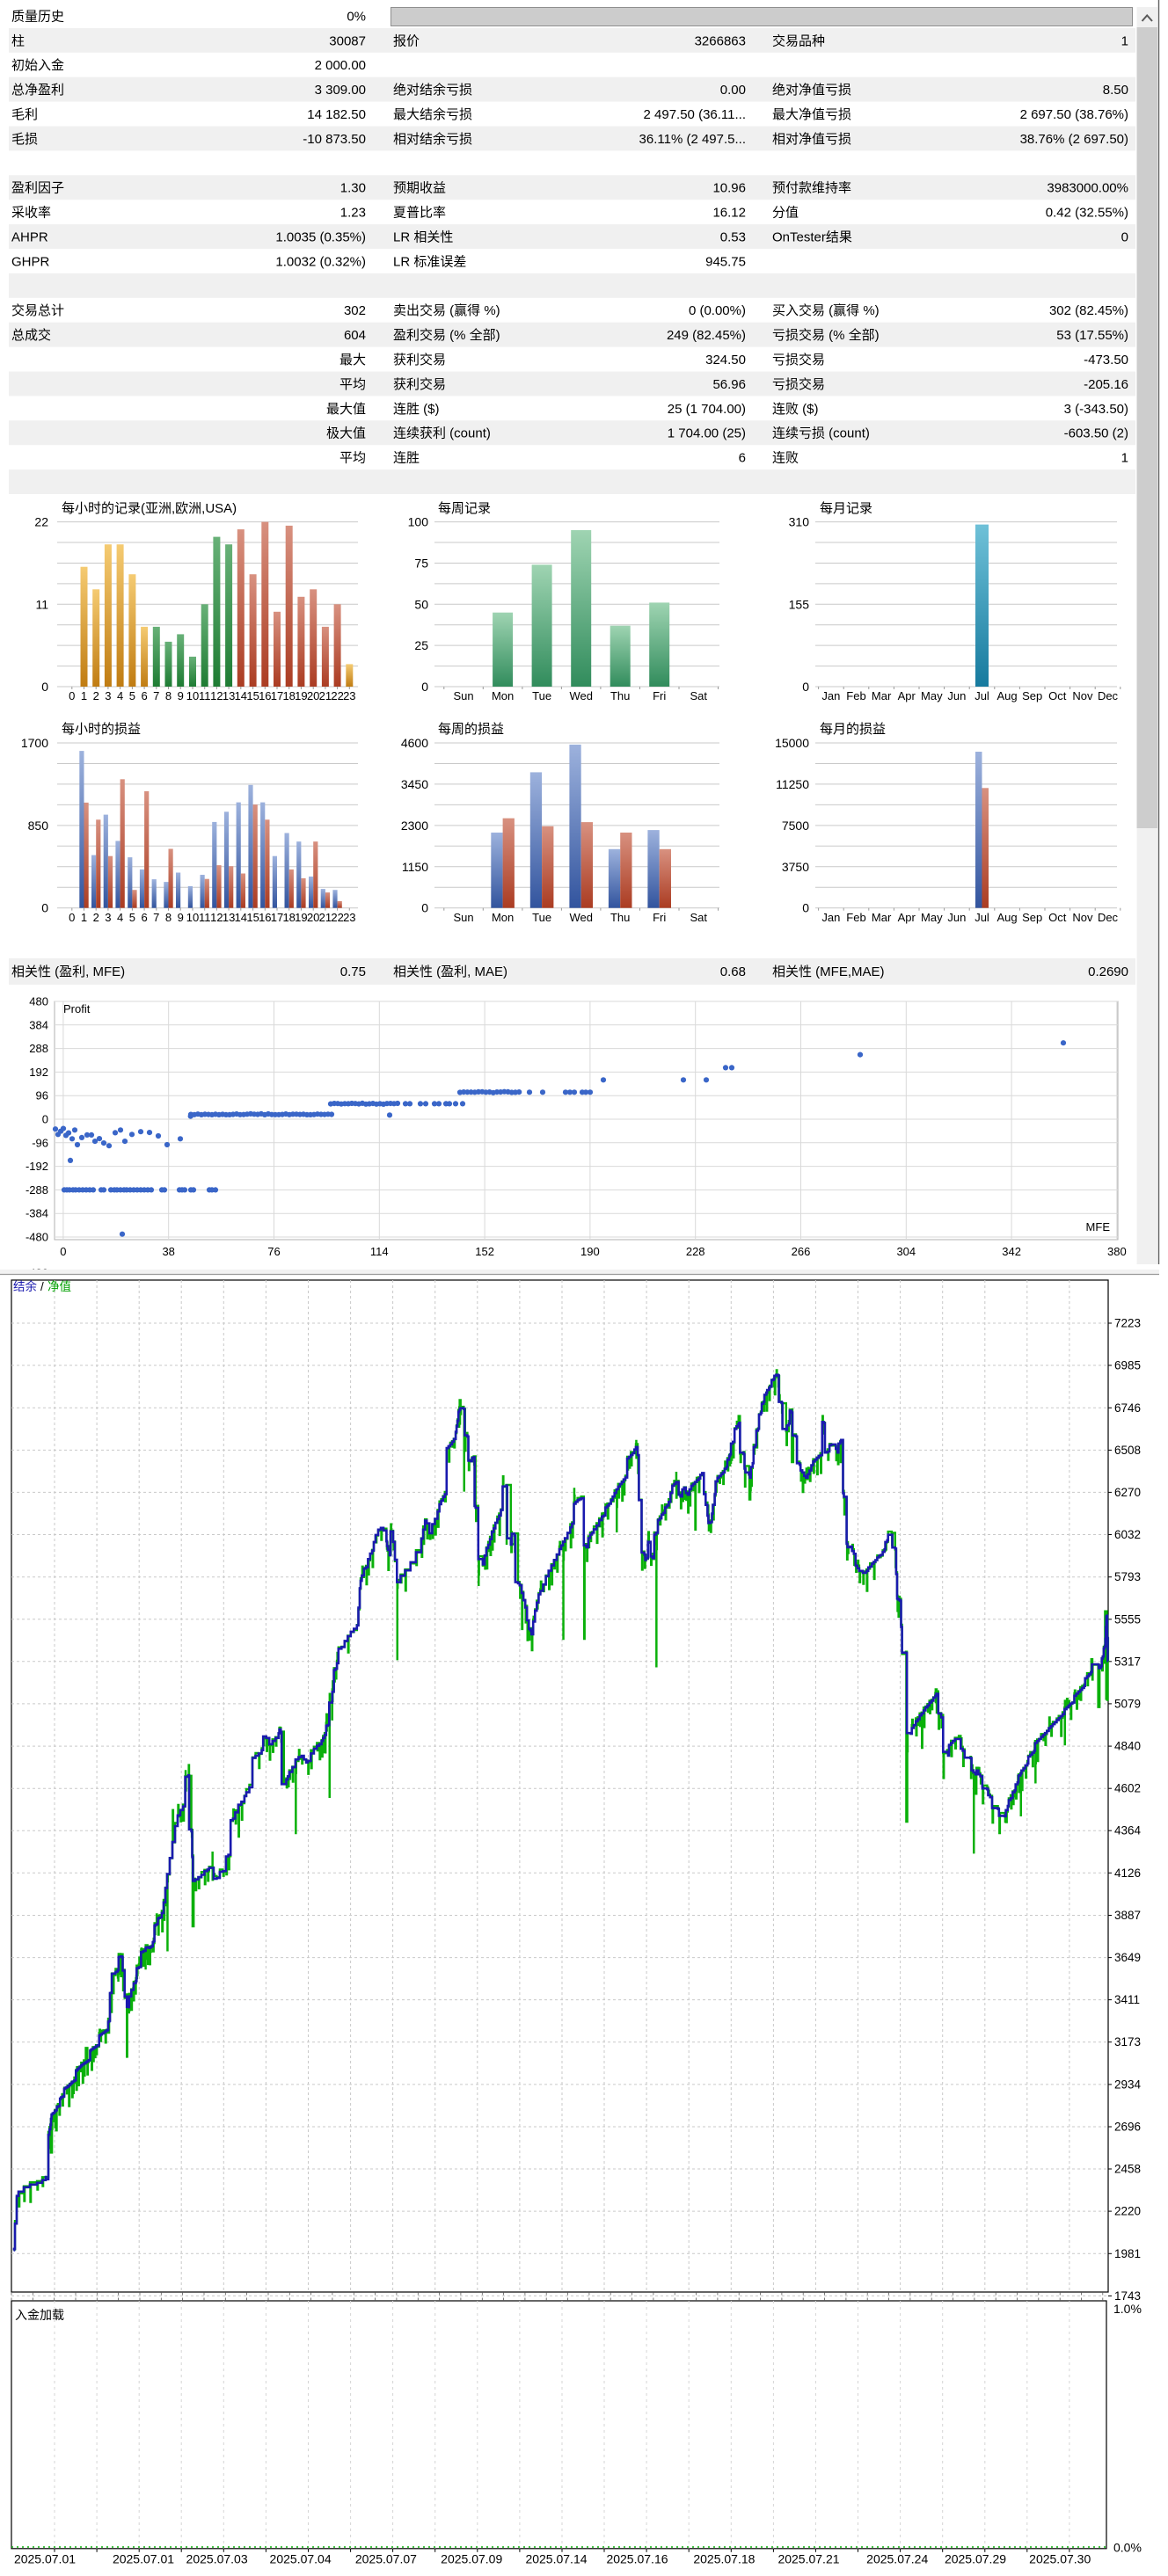  I want to click on svg-text: 7223, so click(1127, 1323).